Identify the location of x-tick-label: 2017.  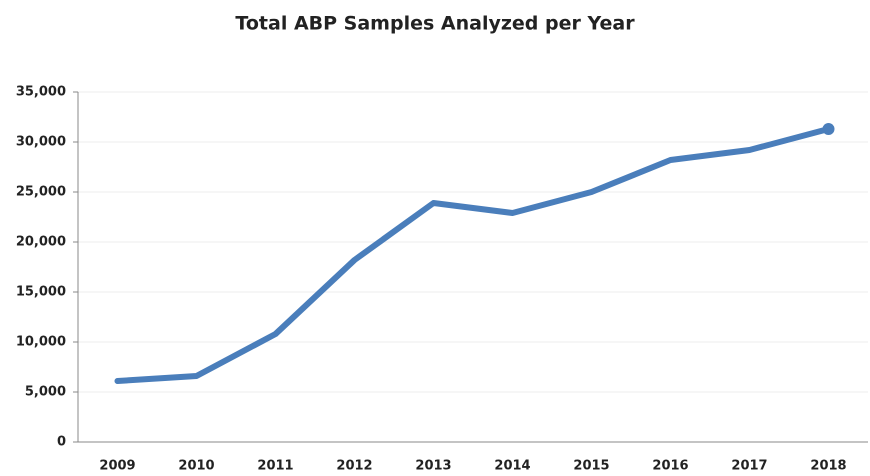
(749, 466).